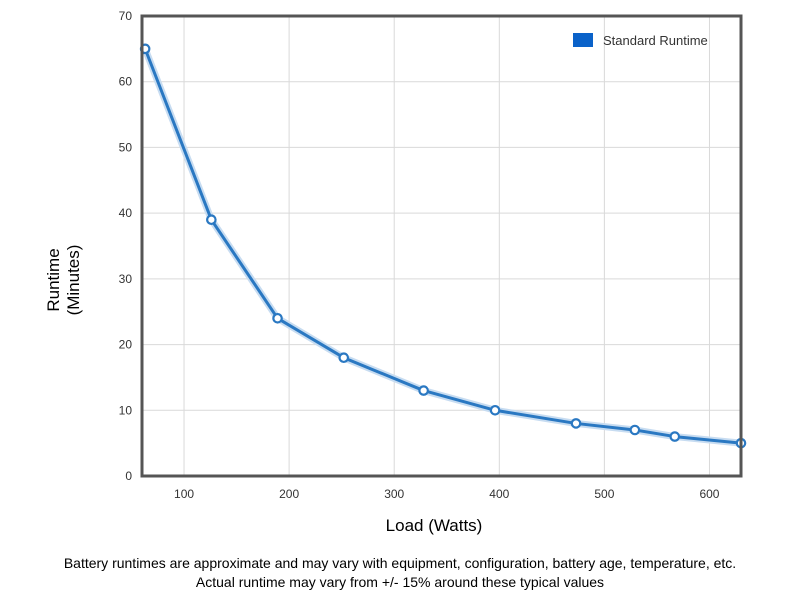  I want to click on x-tick-label: 100, so click(184, 494).